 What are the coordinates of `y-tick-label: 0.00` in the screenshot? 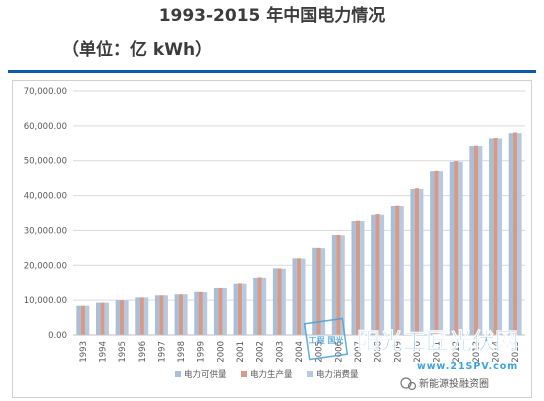 It's located at (57, 336).